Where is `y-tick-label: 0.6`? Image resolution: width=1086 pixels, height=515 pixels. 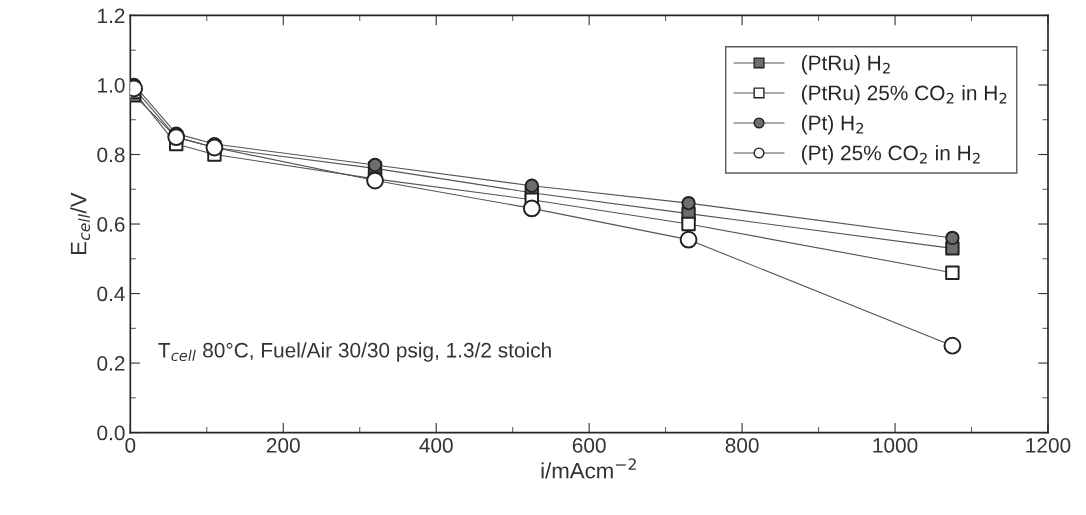
y-tick-label: 0.6 is located at coordinates (111, 224).